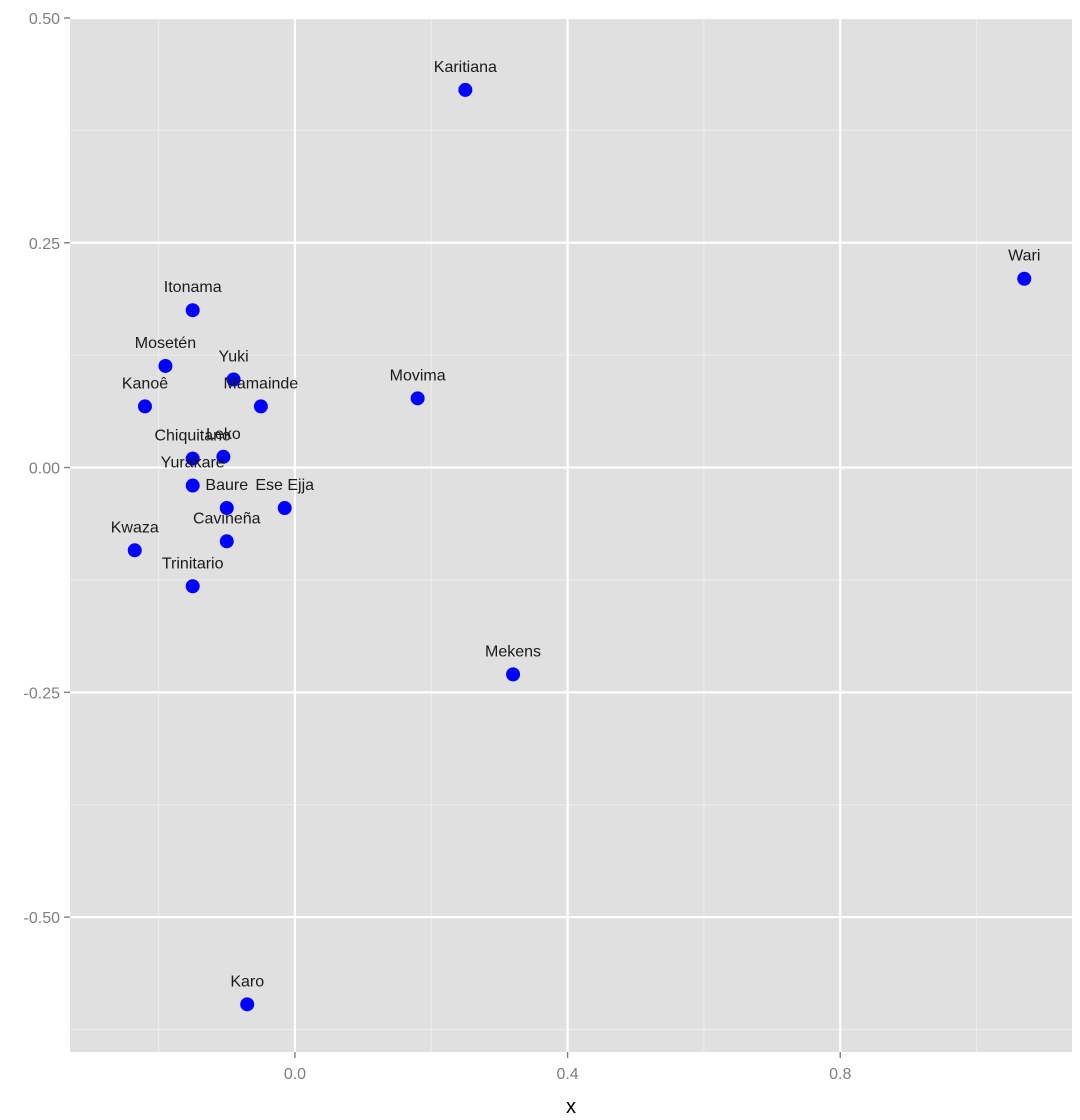 This screenshot has width=1080, height=1120. What do you see at coordinates (145, 383) in the screenshot?
I see `point-label: Kanoê` at bounding box center [145, 383].